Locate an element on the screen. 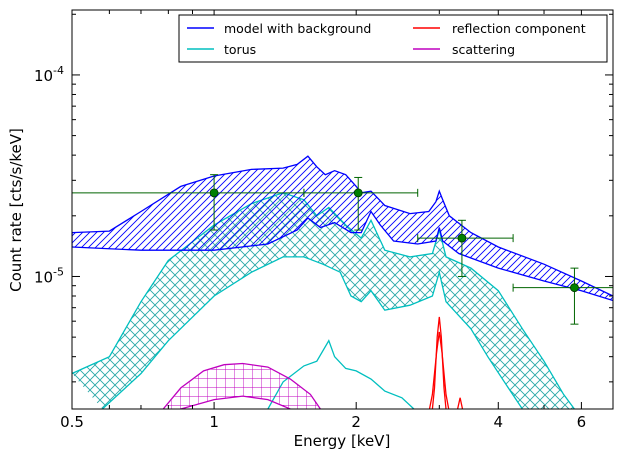  scattering-lower-line is located at coordinates (235, 402).